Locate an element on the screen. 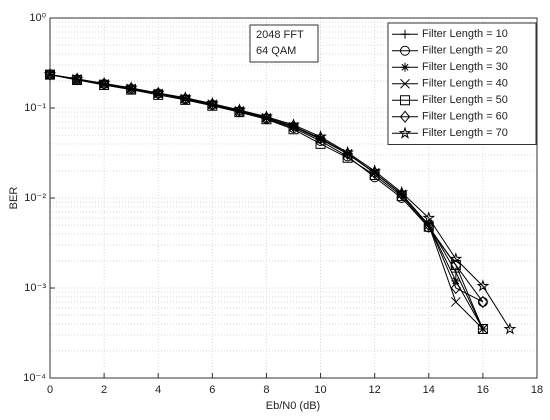  x-tick-label: 0 is located at coordinates (50, 390).